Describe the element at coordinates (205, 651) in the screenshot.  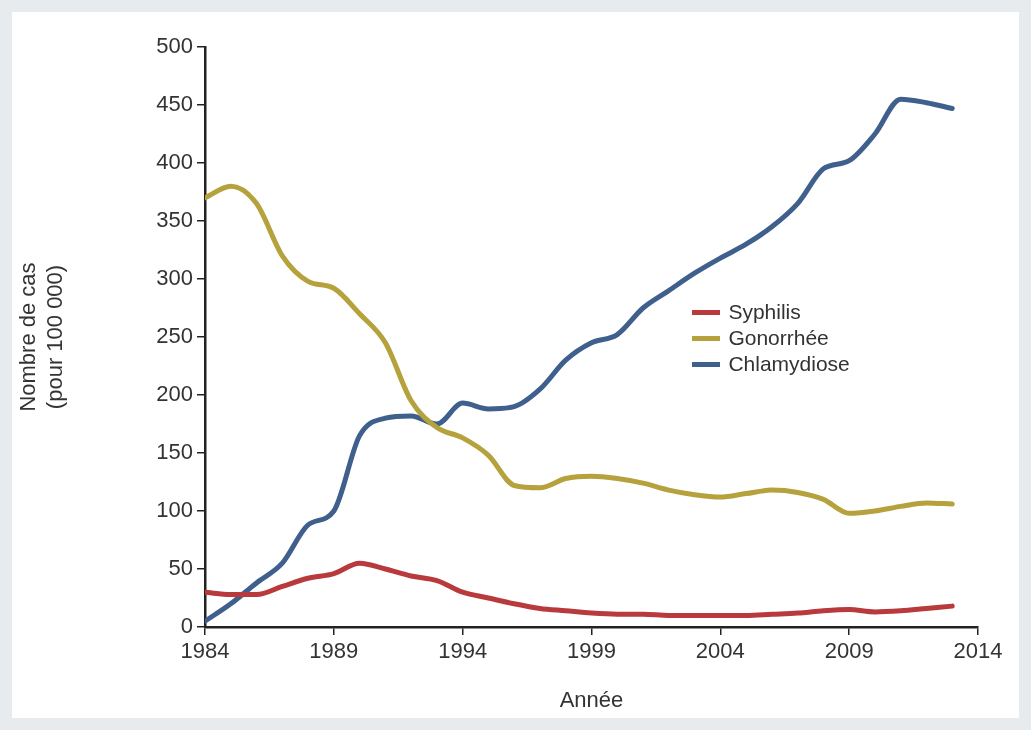
I see `x-tick-label: 1984` at that location.